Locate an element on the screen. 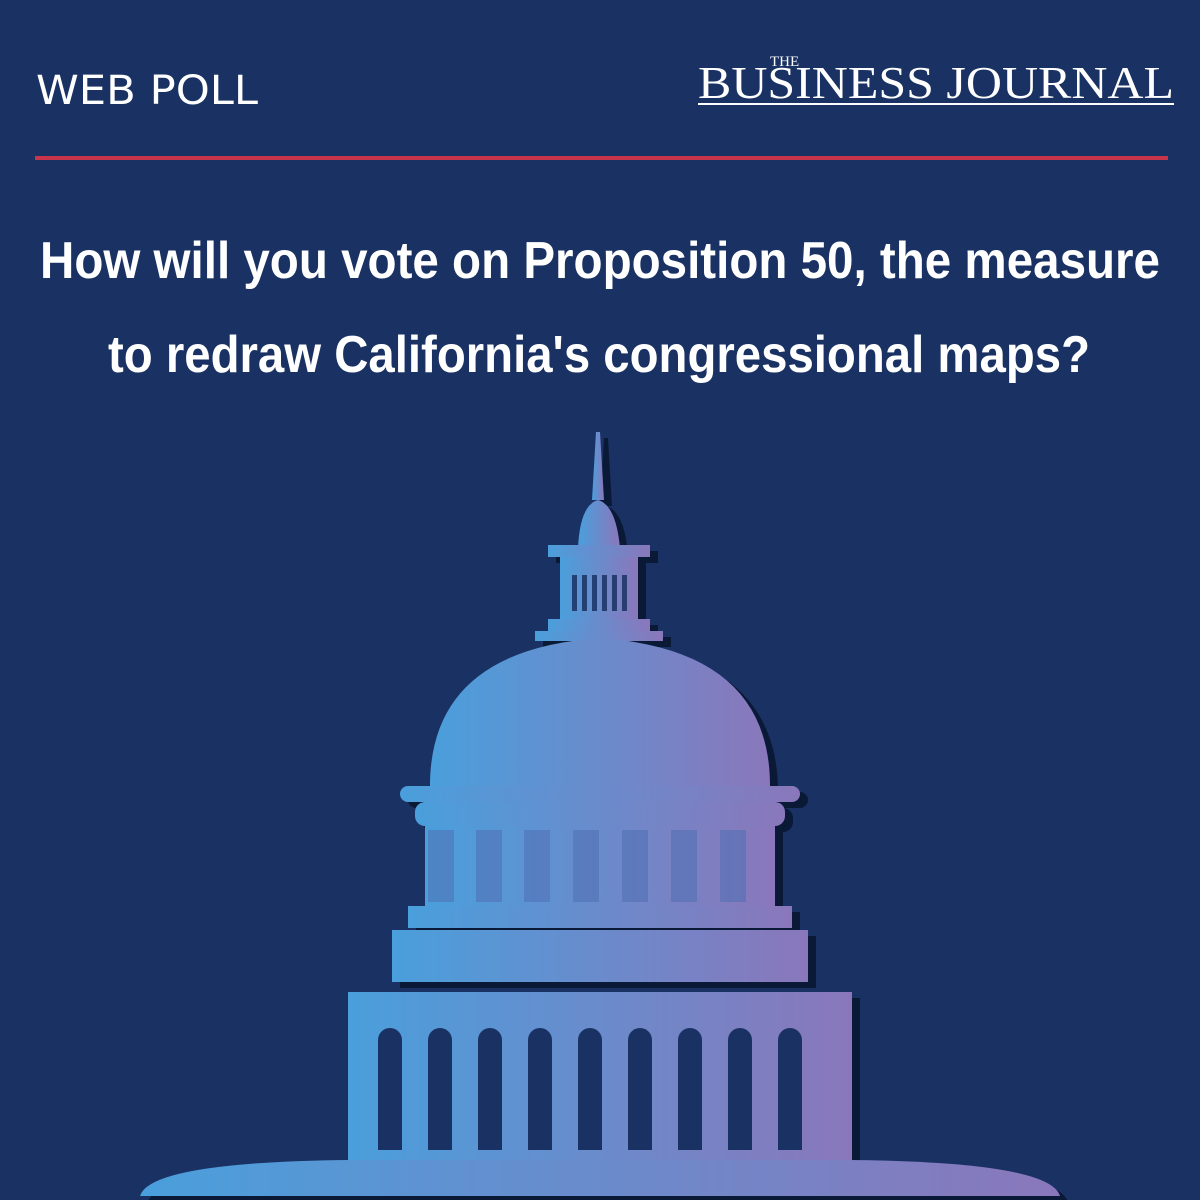 The height and width of the screenshot is (1200, 1200). logo-rule is located at coordinates (936, 104).